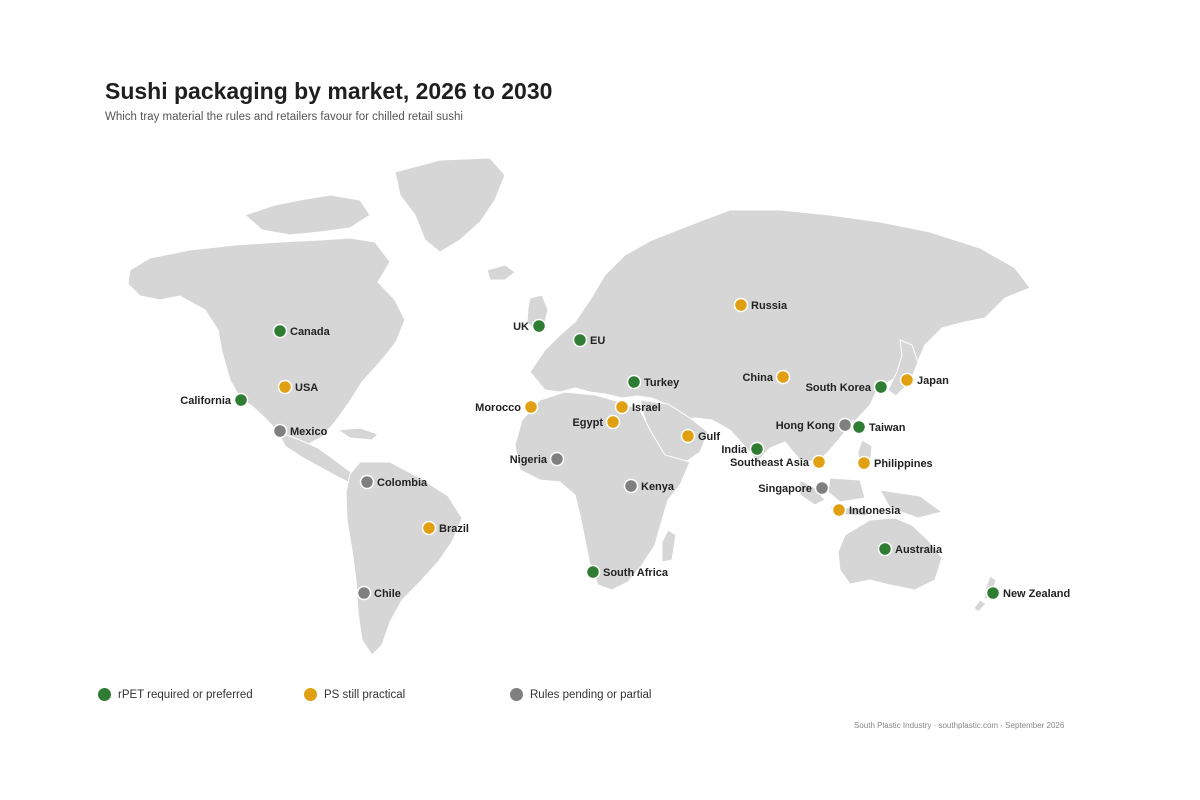  Describe the element at coordinates (404, 558) in the screenshot. I see `south-america-shape` at that location.